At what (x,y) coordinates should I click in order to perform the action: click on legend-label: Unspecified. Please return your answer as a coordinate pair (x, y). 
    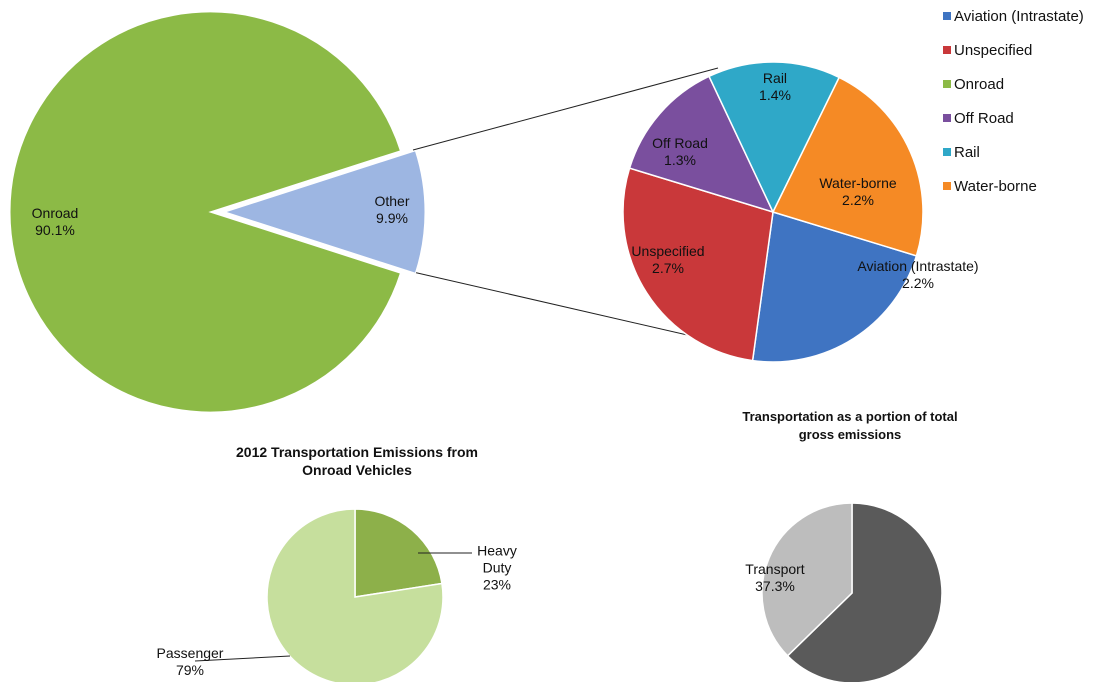
    Looking at the image, I should click on (993, 50).